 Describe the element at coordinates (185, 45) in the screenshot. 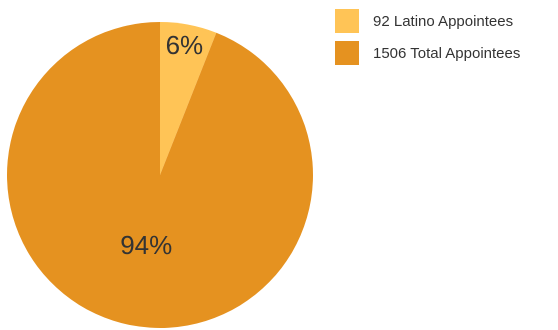

I see `slice-label-latino: 6%` at that location.